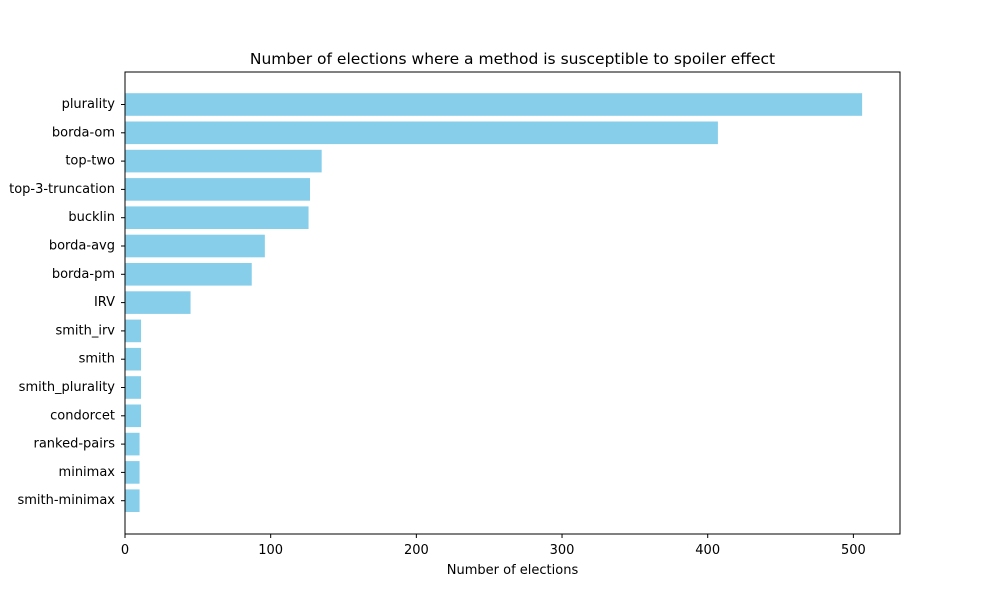 This screenshot has width=1000, height=600. What do you see at coordinates (83, 274) in the screenshot?
I see `y-tick-label: borda-pm` at bounding box center [83, 274].